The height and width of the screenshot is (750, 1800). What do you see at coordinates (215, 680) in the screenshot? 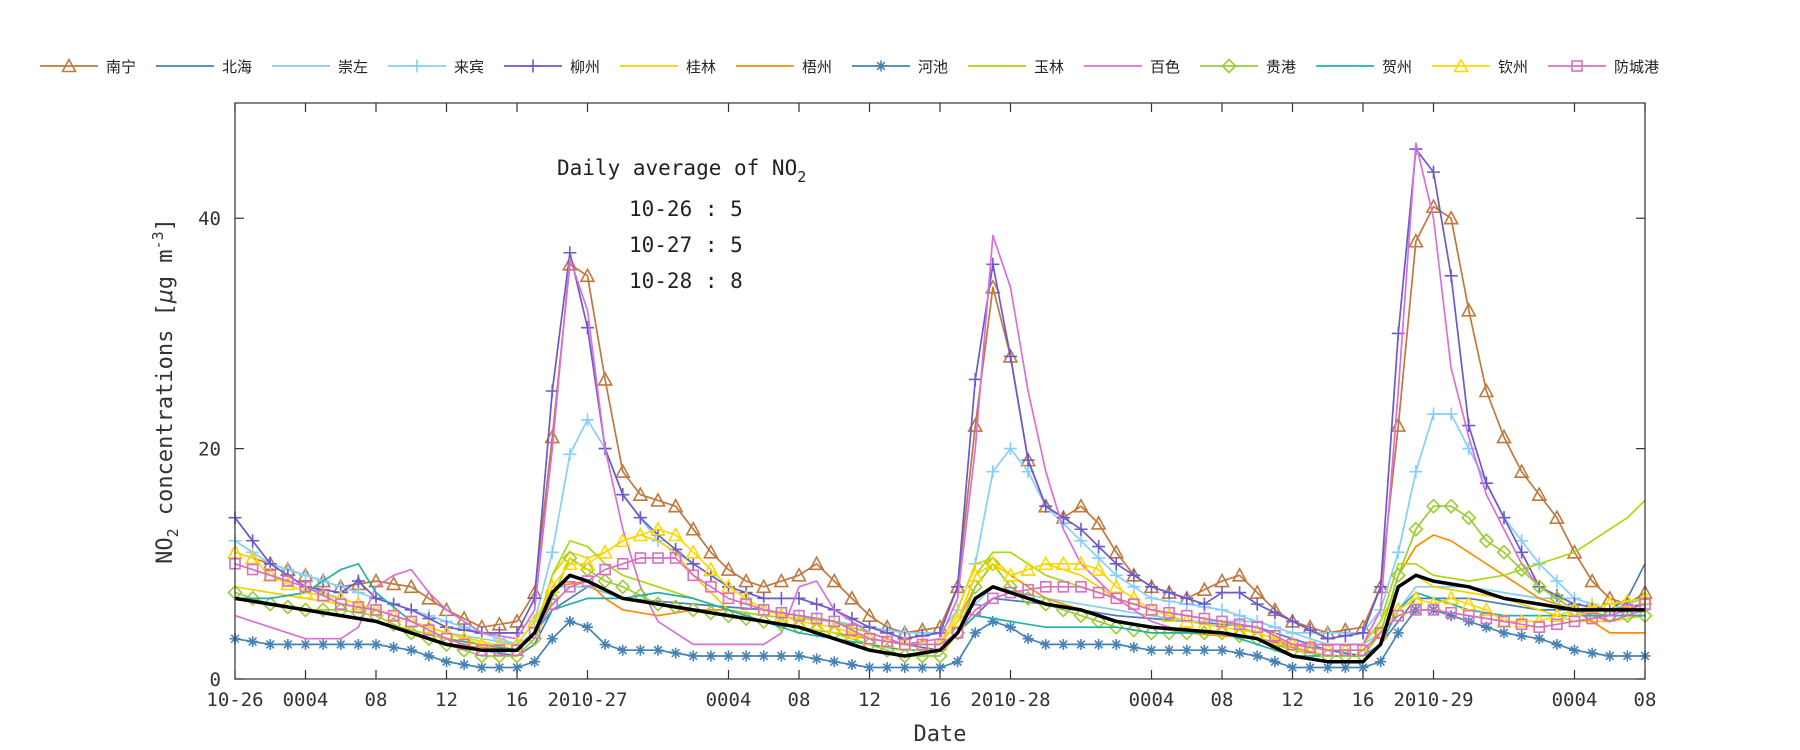
I see `y-tick-label: 0` at bounding box center [215, 680].